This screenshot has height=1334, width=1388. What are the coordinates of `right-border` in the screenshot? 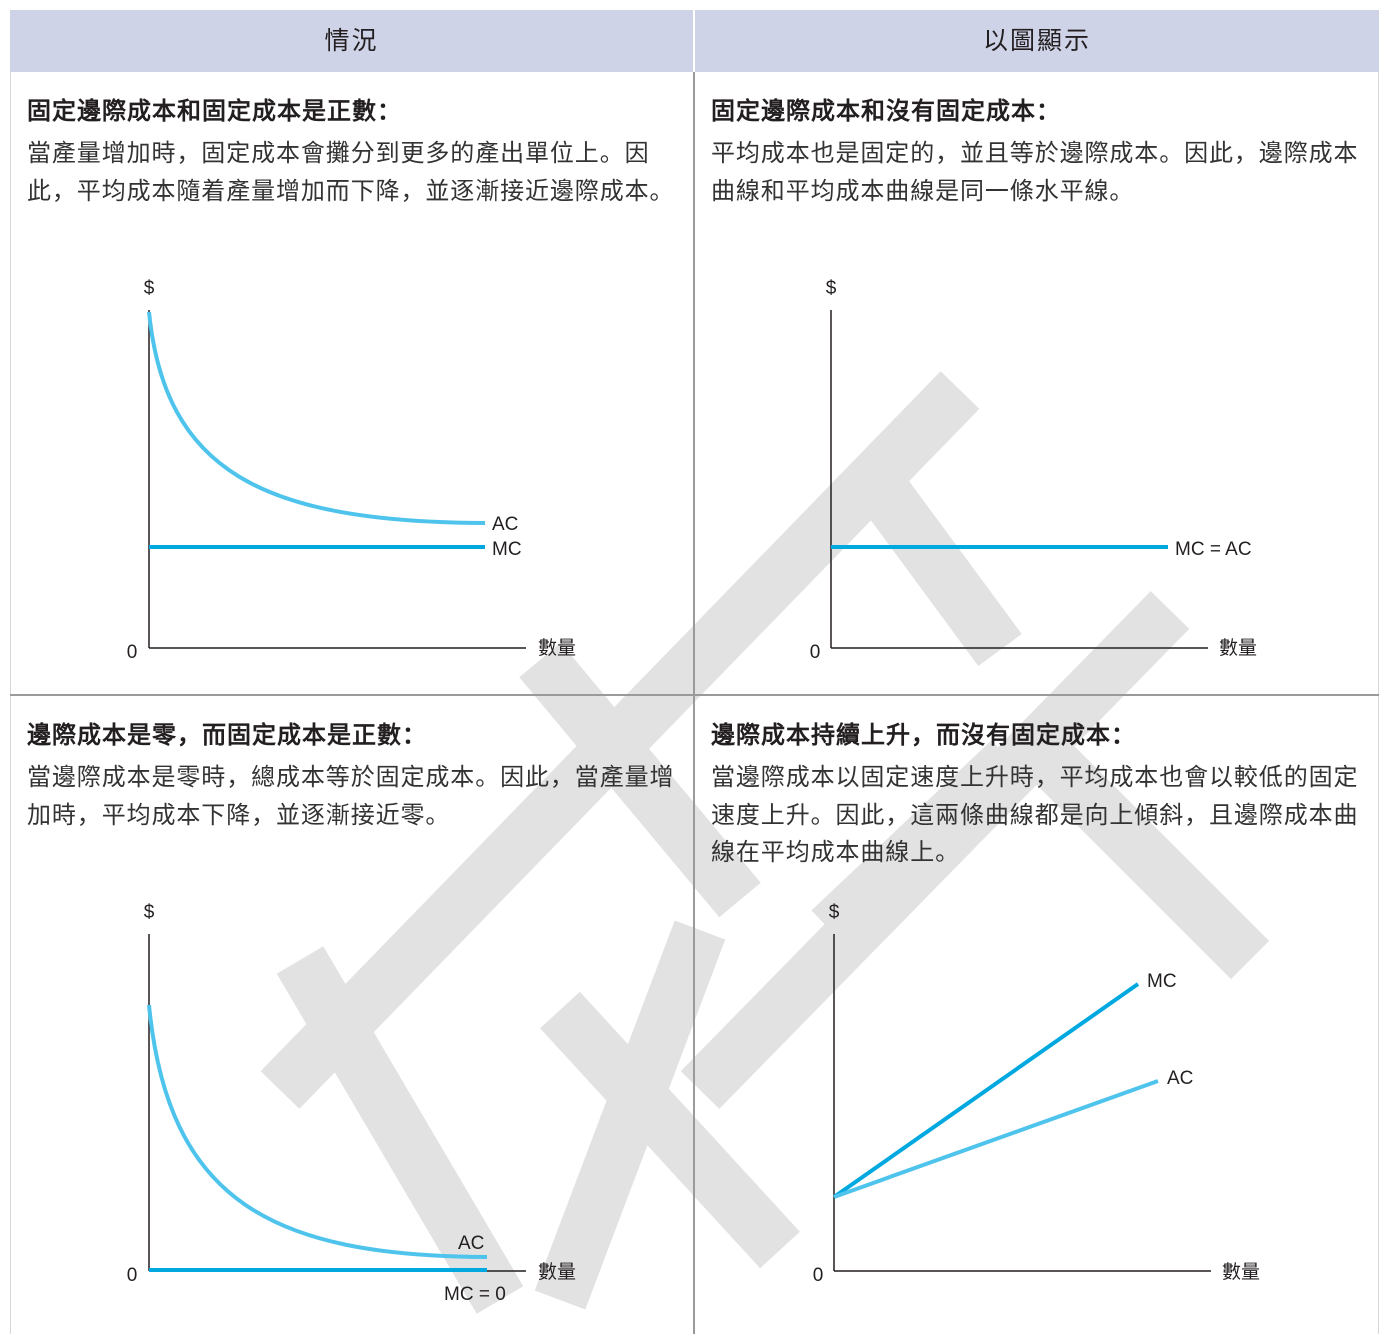 It's located at (1378, 672).